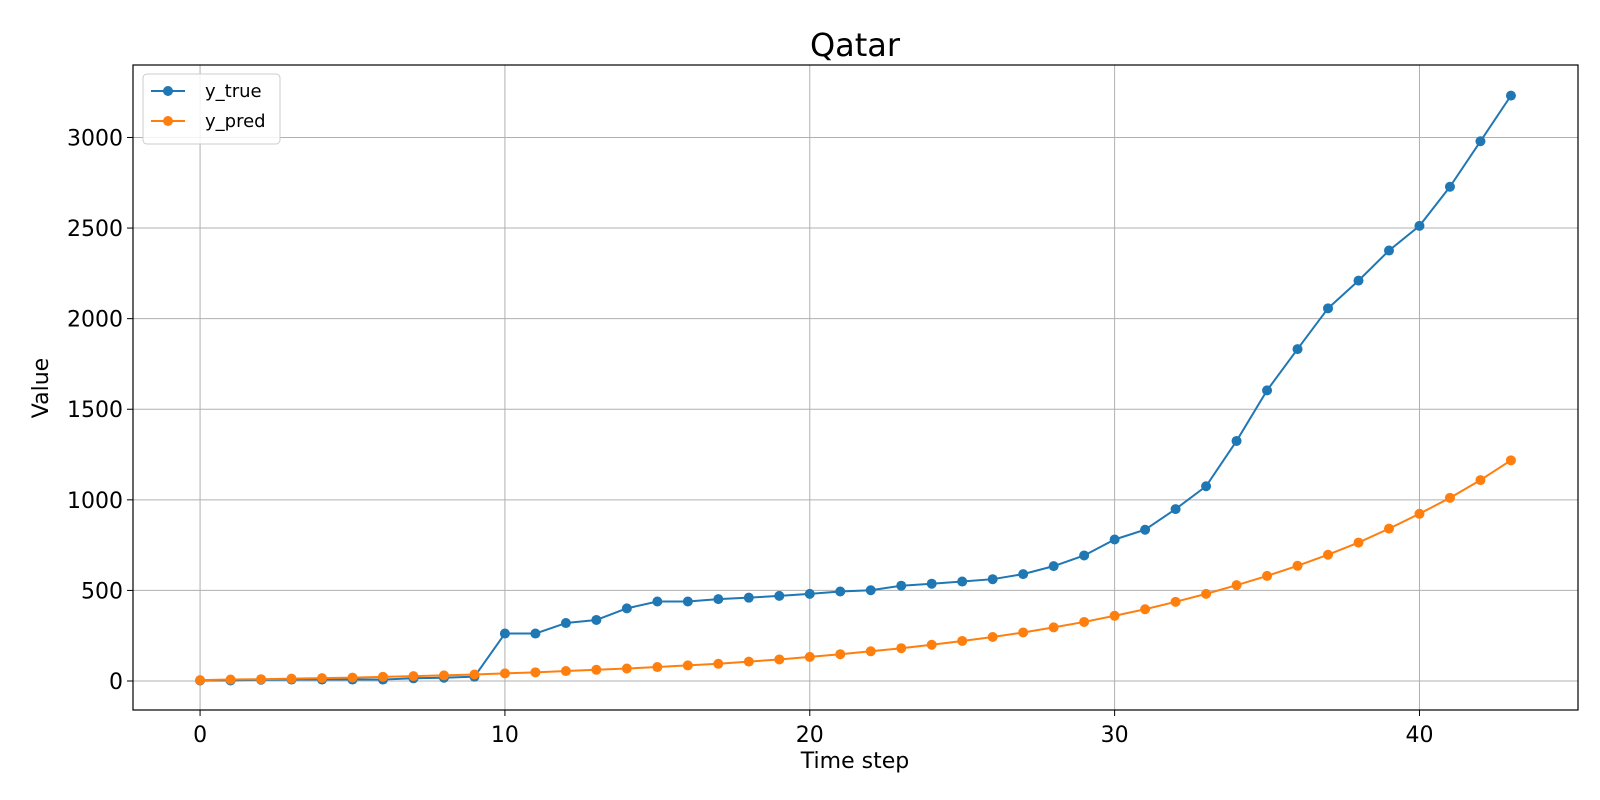  What do you see at coordinates (102, 591) in the screenshot?
I see `y-tick-label: 500` at bounding box center [102, 591].